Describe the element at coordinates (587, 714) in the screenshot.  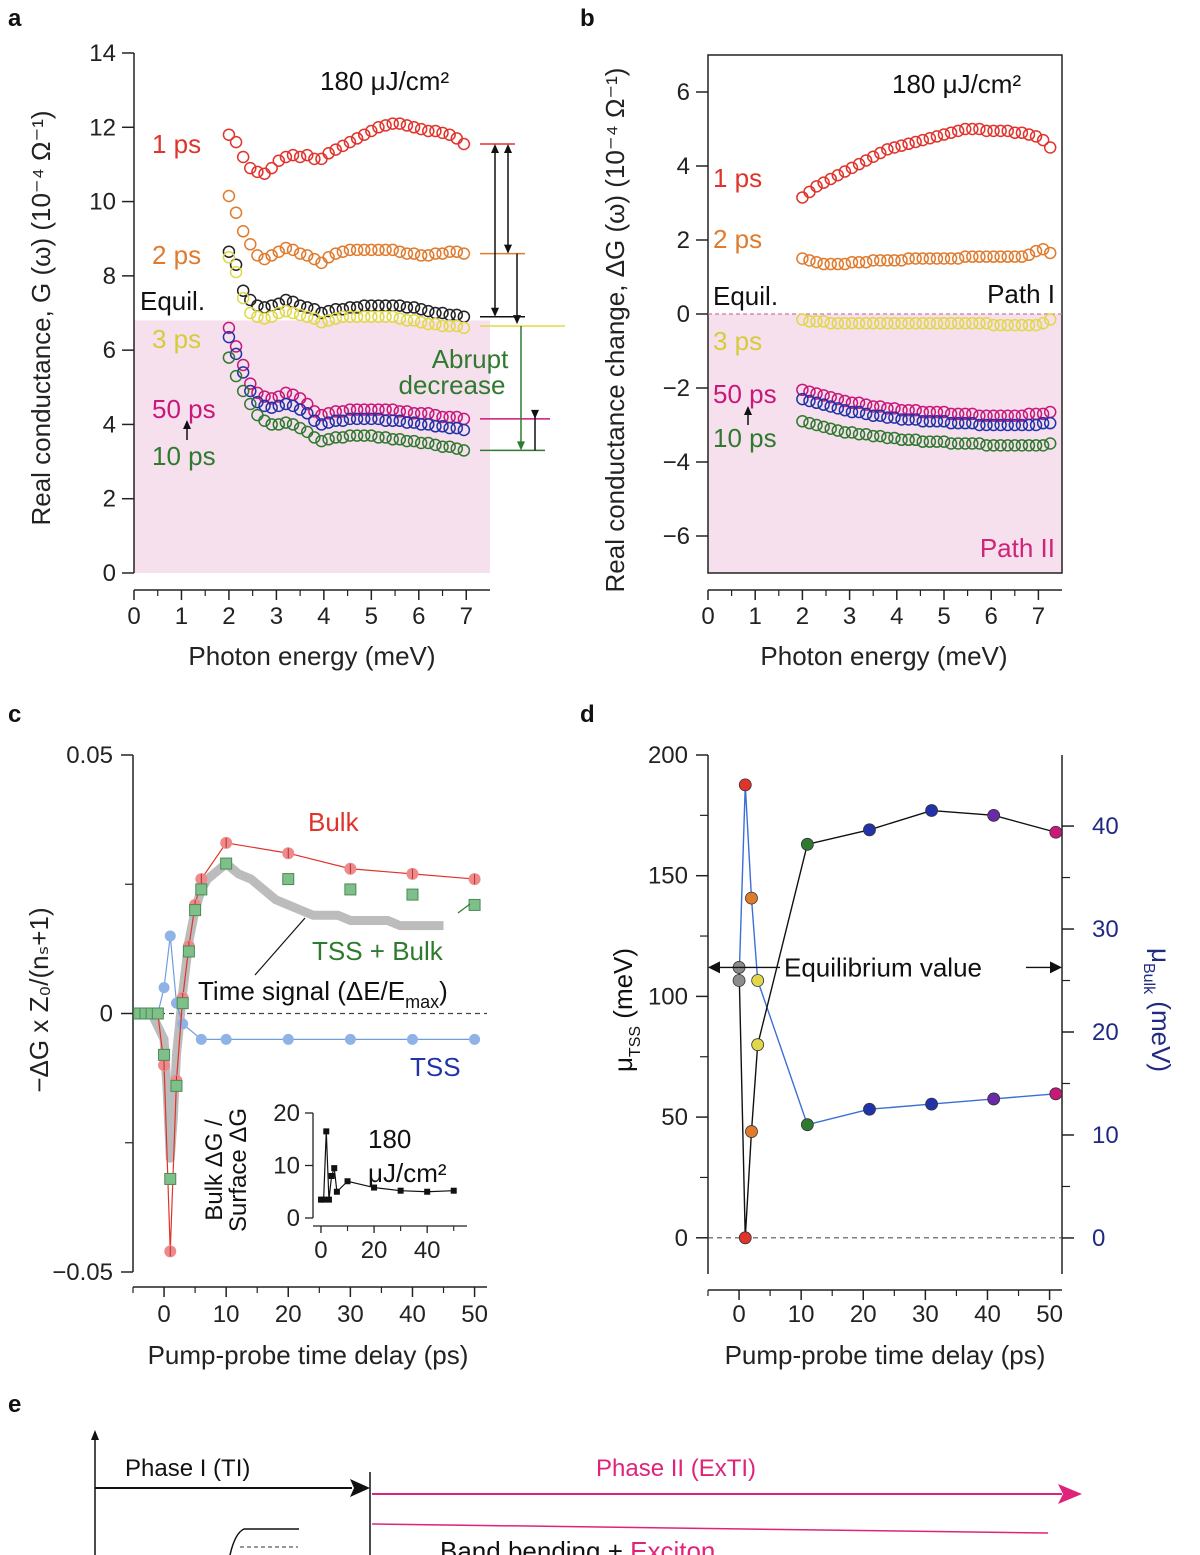
I see `panel-label-d: d` at that location.